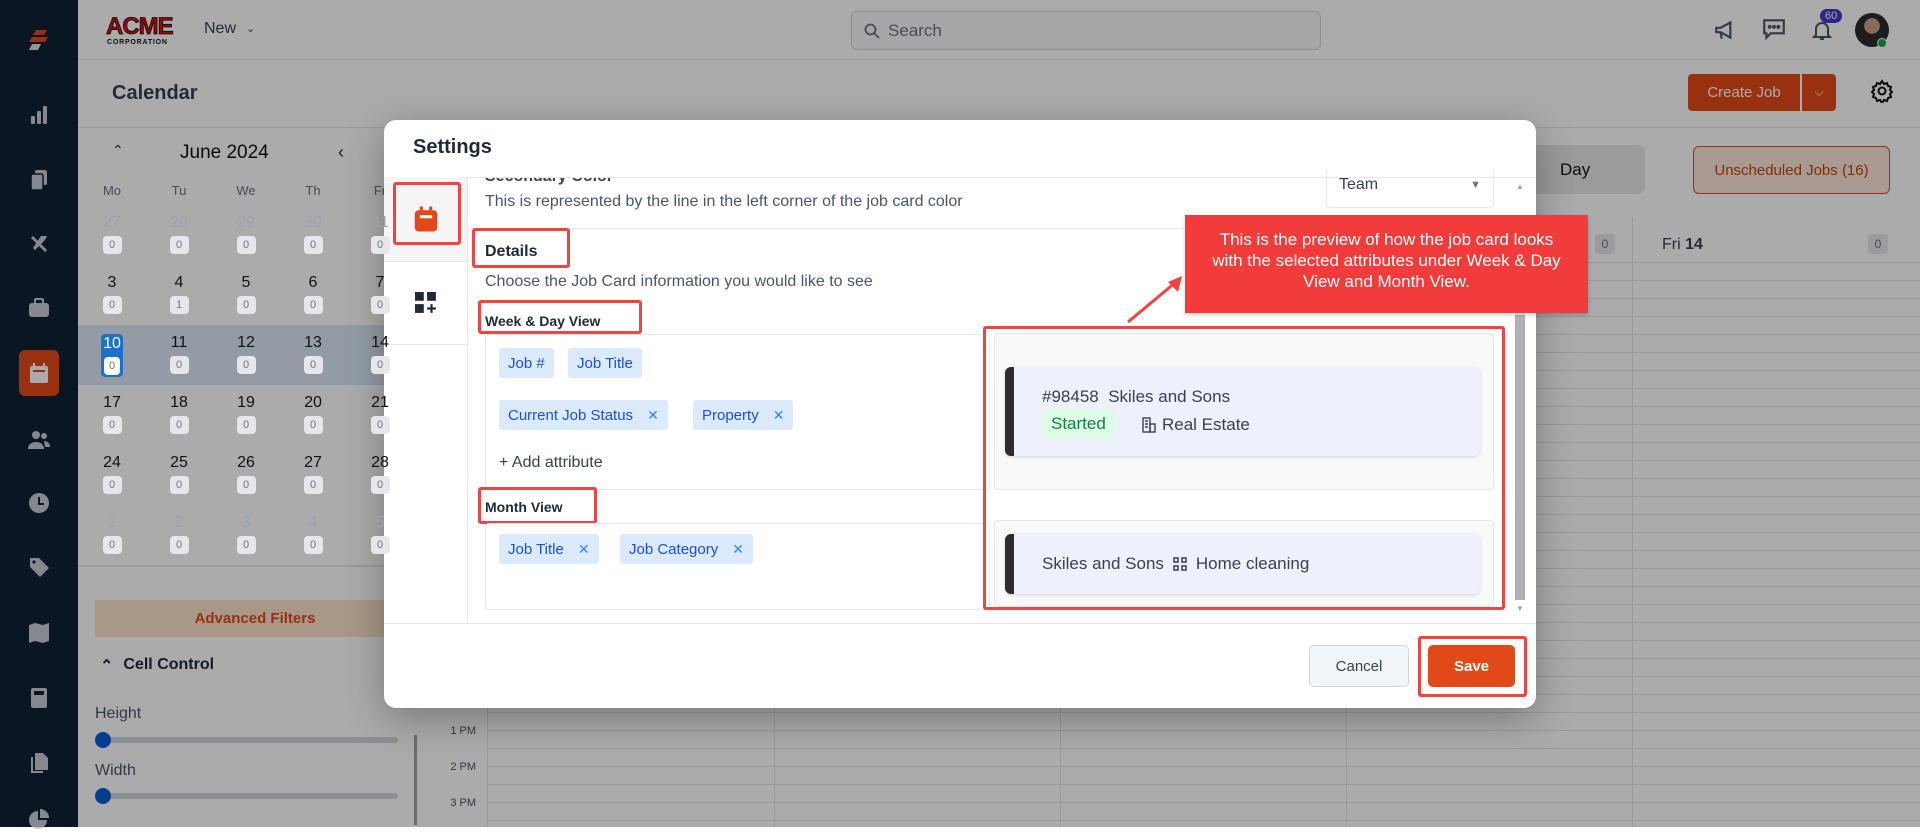  What do you see at coordinates (1359, 666) in the screenshot?
I see `cancel-button: Cancel` at bounding box center [1359, 666].